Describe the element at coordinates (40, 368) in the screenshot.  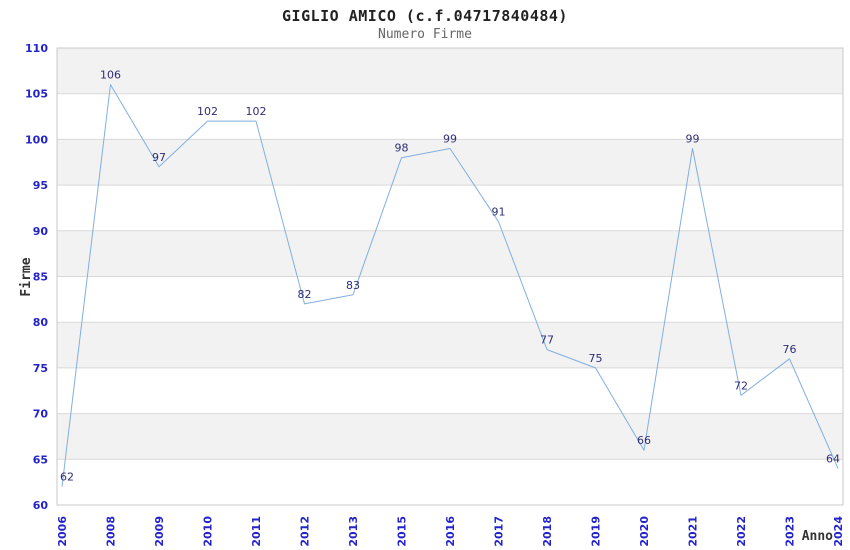
I see `y-tick-label: 75` at that location.